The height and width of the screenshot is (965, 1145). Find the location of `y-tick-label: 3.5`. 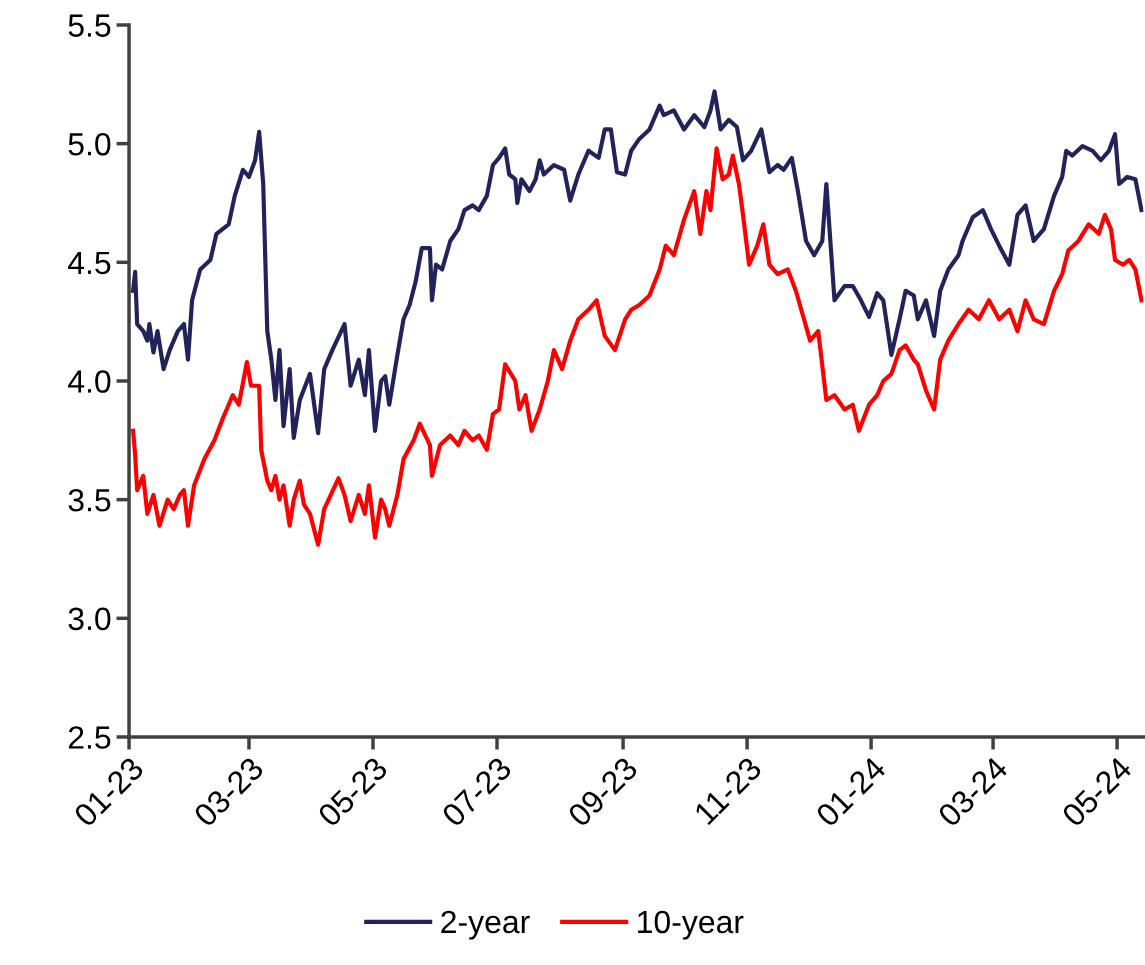

y-tick-label: 3.5 is located at coordinates (89, 500).